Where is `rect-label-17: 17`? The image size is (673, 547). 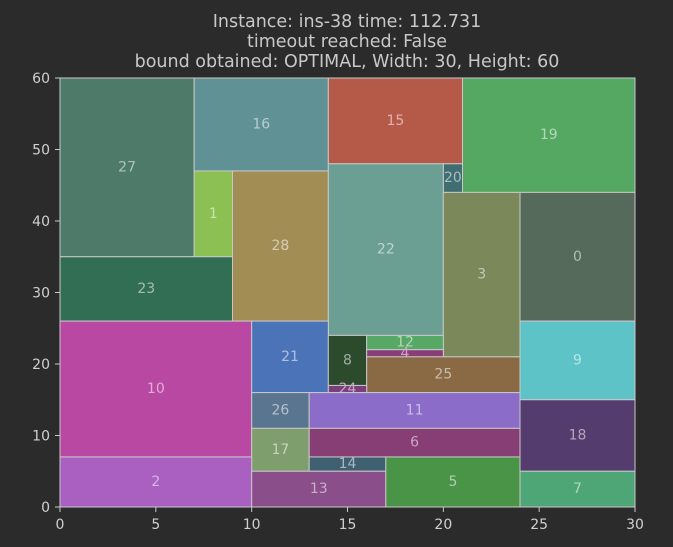 rect-label-17: 17 is located at coordinates (281, 450).